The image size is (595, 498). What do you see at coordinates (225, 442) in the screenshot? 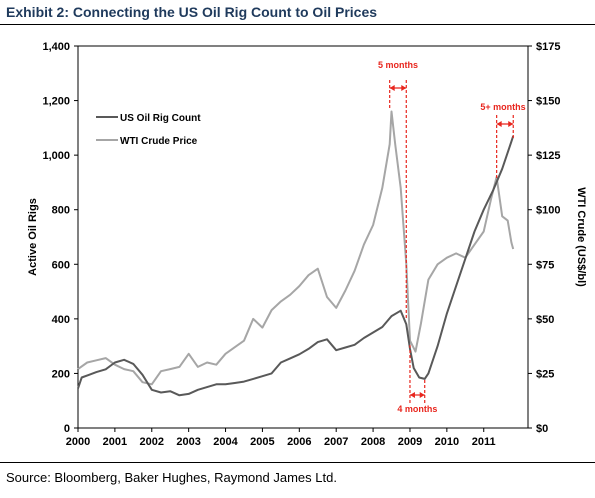
I see `x-tick-label: 2004` at bounding box center [225, 442].